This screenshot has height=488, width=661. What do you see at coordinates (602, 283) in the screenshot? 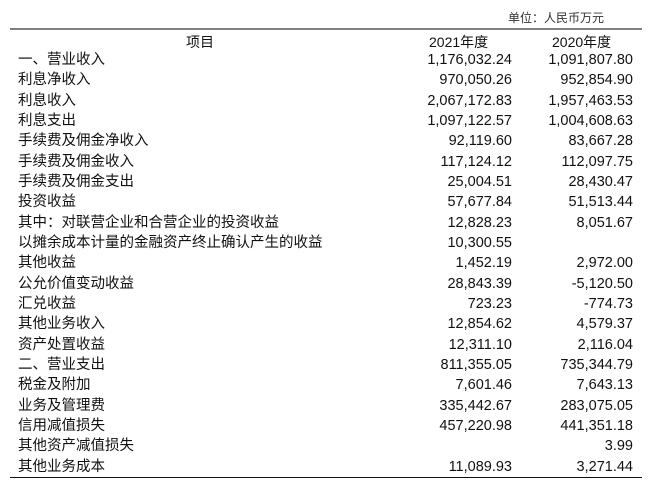
I see `value-2020: -5,120.50` at bounding box center [602, 283].